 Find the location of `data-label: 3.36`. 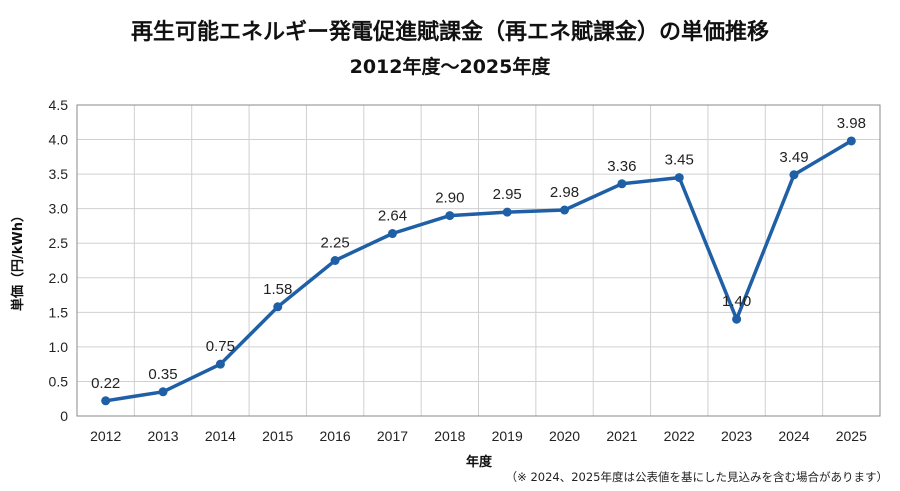

data-label: 3.36 is located at coordinates (621, 166).